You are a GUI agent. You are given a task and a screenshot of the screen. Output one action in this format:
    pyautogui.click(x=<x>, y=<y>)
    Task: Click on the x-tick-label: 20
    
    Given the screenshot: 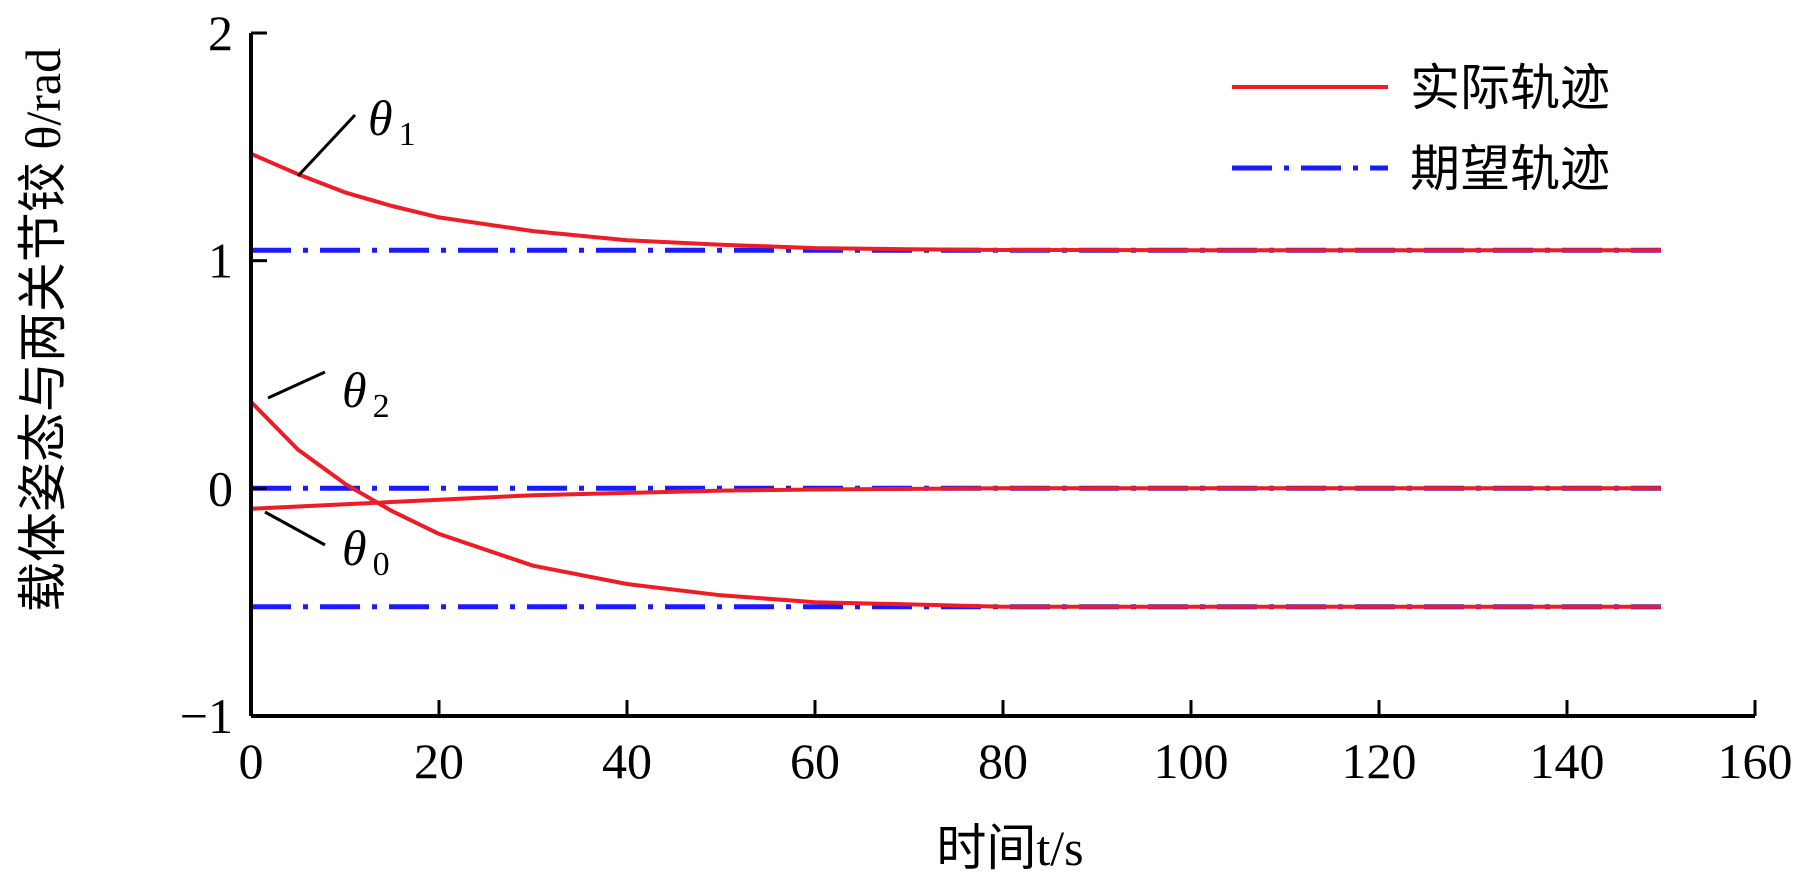 What is the action you would take?
    pyautogui.click(x=439, y=761)
    